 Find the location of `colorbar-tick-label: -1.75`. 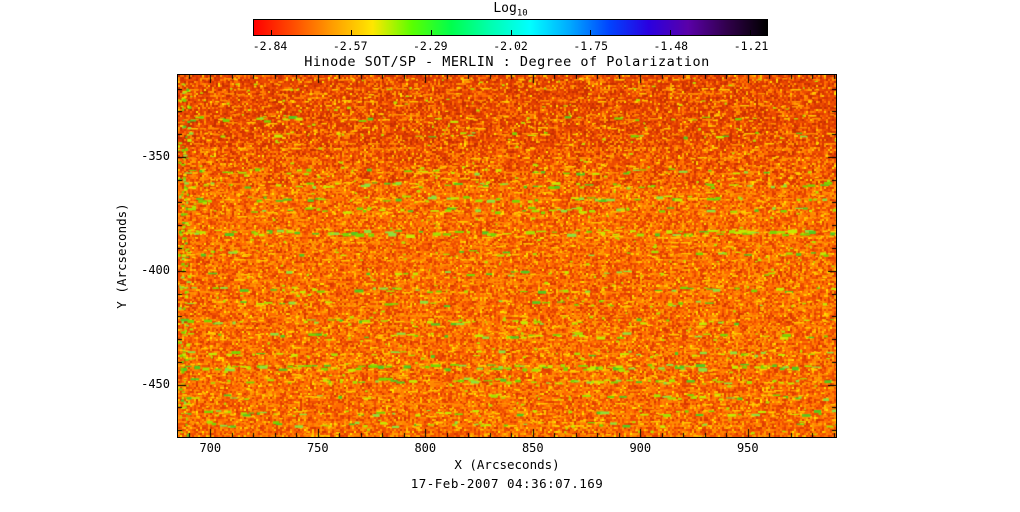

colorbar-tick-label: -1.75 is located at coordinates (590, 46).